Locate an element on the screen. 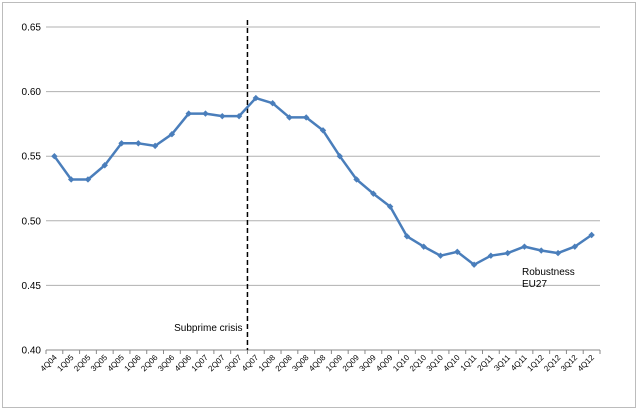  x-tick-label: 4Q11 is located at coordinates (519, 363).